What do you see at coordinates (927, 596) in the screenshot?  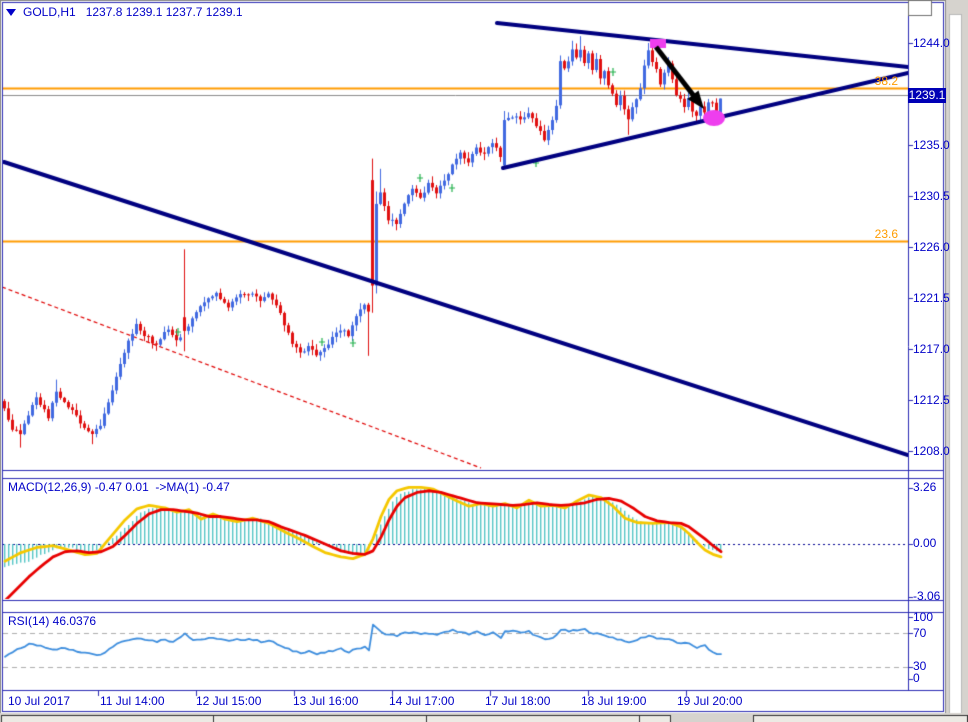 I see `macd-axis-label: -3.06` at bounding box center [927, 596].